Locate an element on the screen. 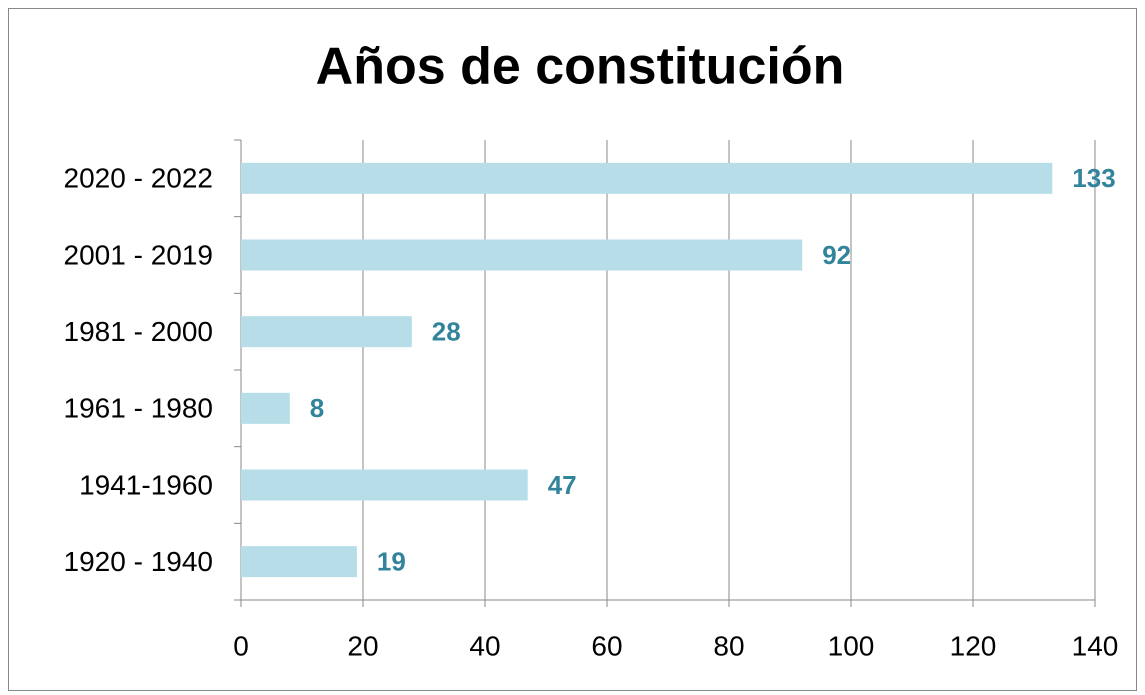 Image resolution: width=1145 pixels, height=695 pixels. x-tick-label: 20 is located at coordinates (362, 645).